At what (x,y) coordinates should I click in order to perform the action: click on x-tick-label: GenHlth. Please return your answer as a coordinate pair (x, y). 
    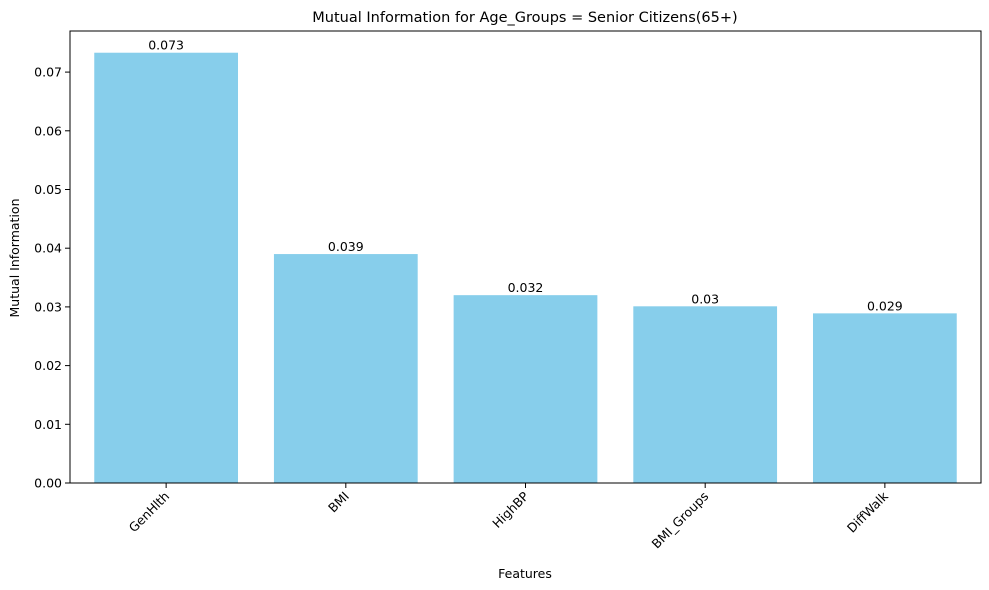
    Looking at the image, I should click on (149, 512).